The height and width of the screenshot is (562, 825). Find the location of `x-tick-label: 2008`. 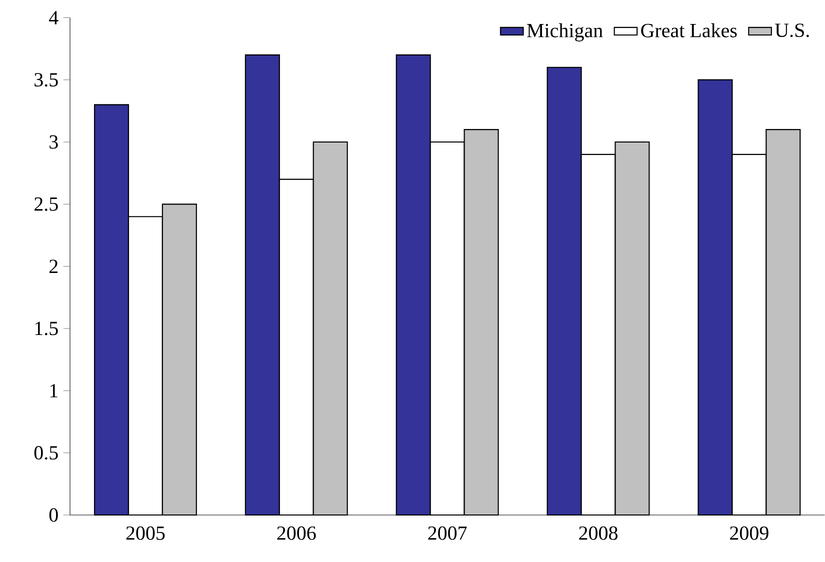

x-tick-label: 2008 is located at coordinates (598, 533).